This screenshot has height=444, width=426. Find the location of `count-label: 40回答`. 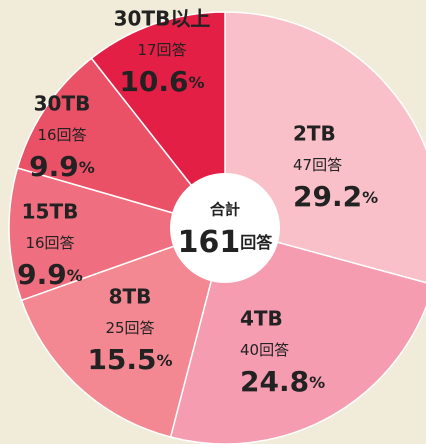

count-label: 40回答 is located at coordinates (264, 350).